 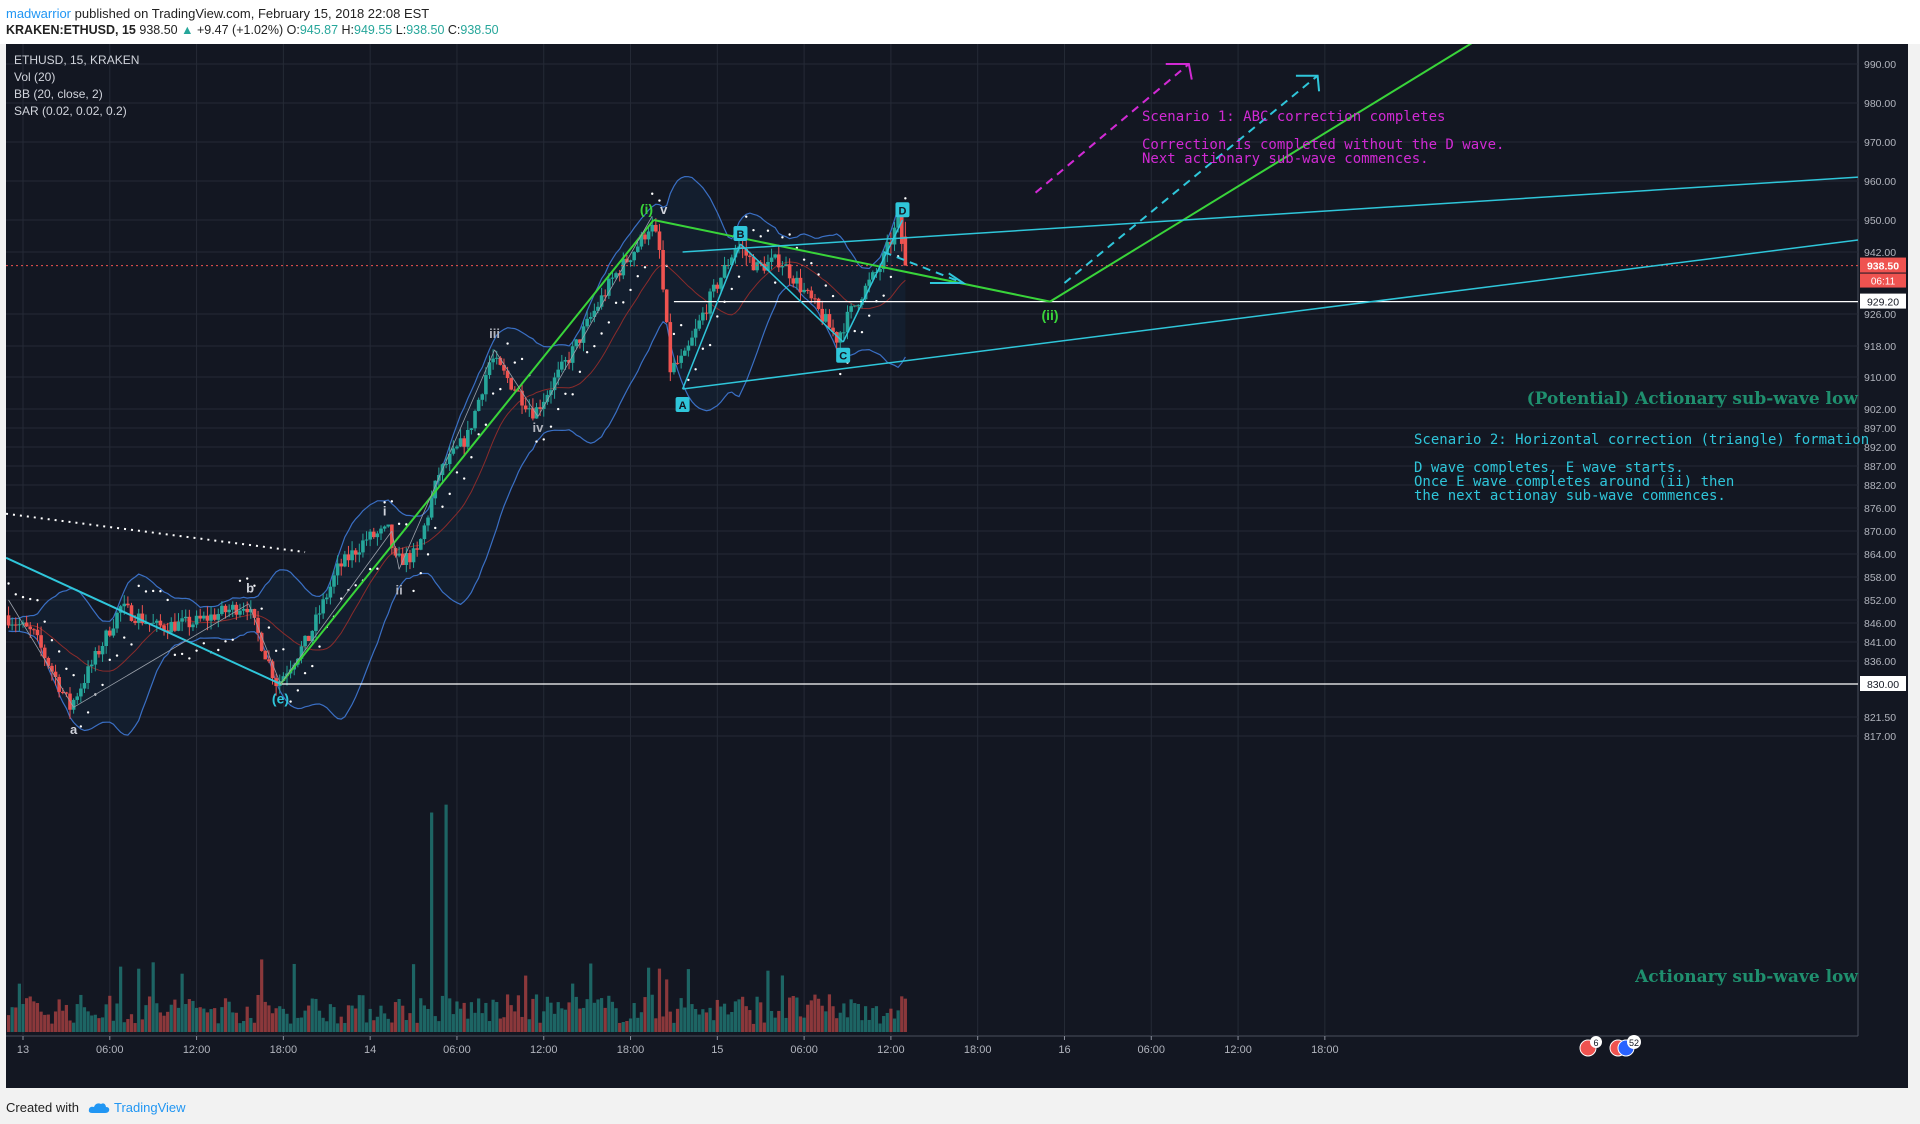 What do you see at coordinates (843, 357) in the screenshot?
I see `triangle-label-c: C` at bounding box center [843, 357].